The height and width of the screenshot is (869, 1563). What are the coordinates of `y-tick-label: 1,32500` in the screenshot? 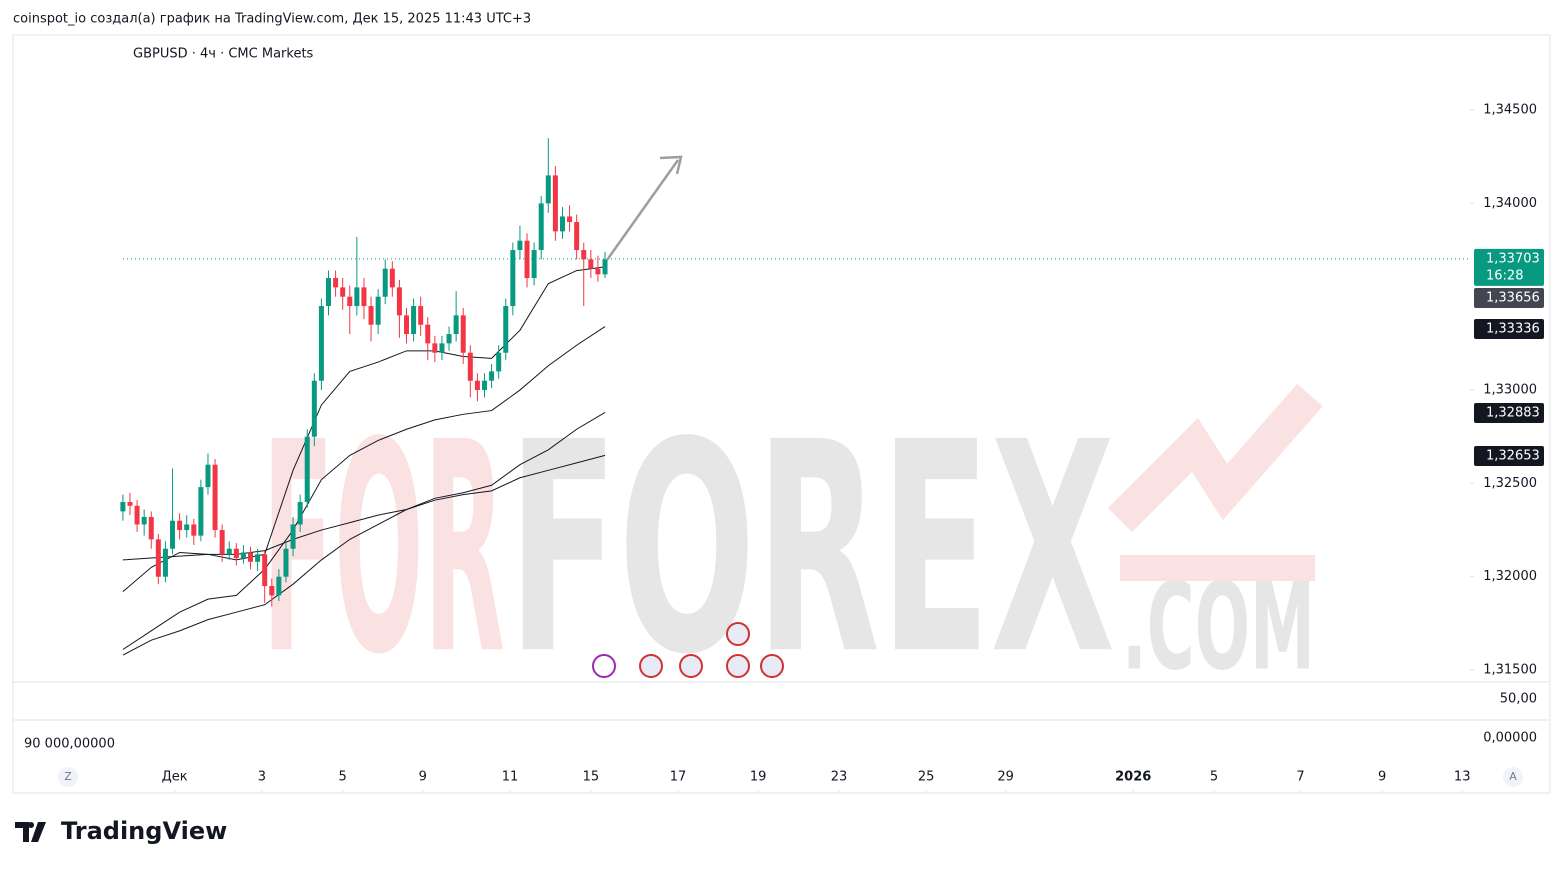 It's located at (1510, 483).